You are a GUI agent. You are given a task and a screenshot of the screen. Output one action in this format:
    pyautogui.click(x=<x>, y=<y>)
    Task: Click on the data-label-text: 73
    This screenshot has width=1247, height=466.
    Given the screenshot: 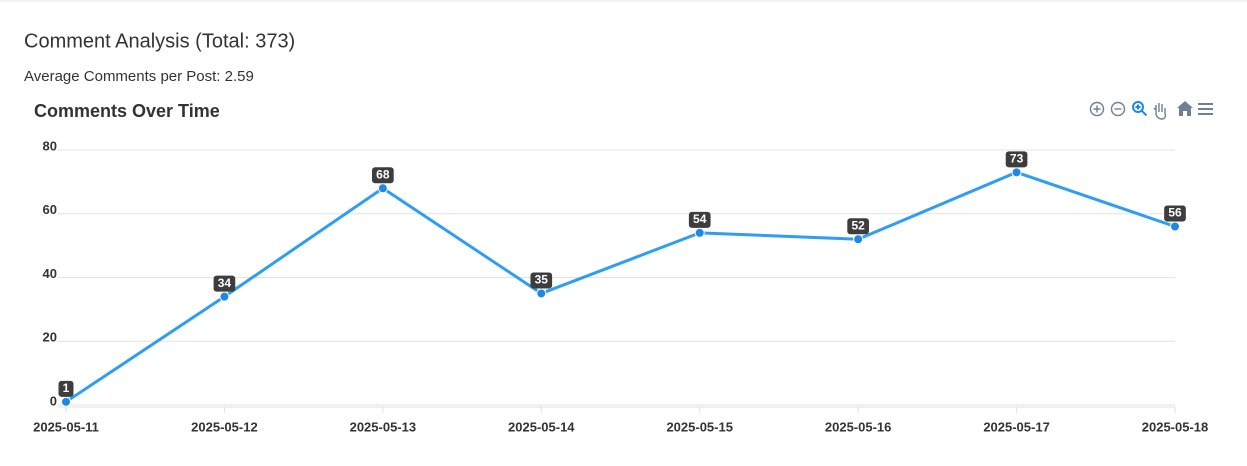 What is the action you would take?
    pyautogui.click(x=1017, y=158)
    